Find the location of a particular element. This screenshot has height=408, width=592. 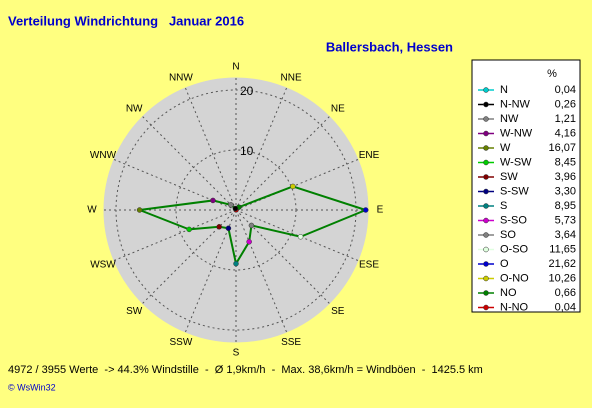

legend-name: N is located at coordinates (504, 90).